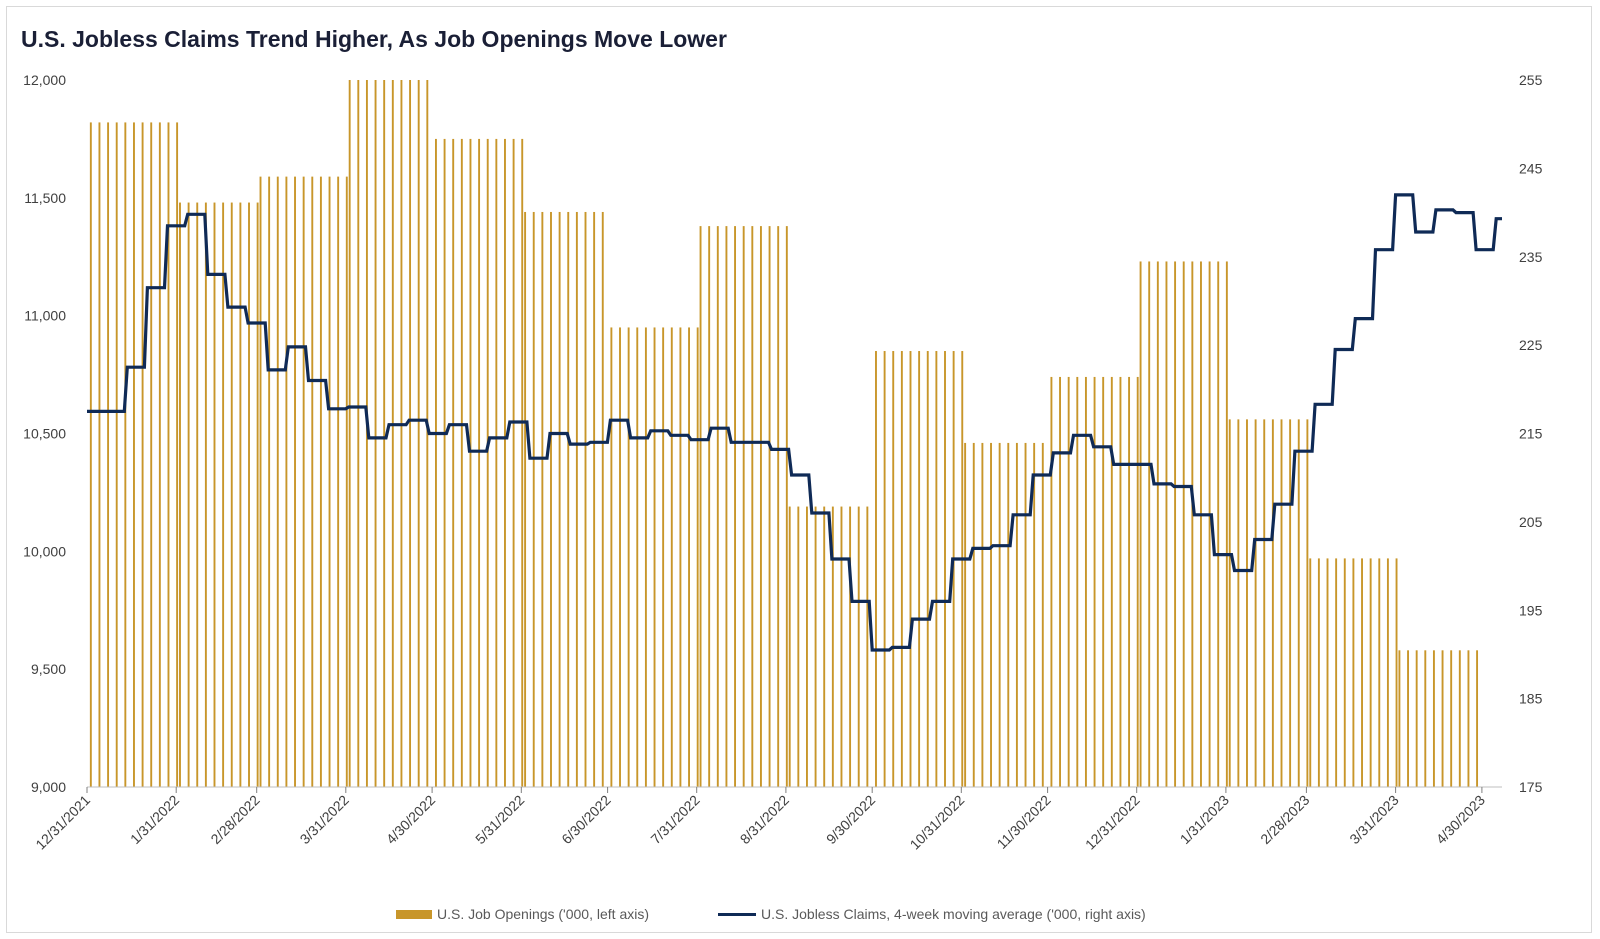 Image resolution: width=1600 pixels, height=939 pixels. I want to click on right-axis-tick-label: 205, so click(1531, 522).